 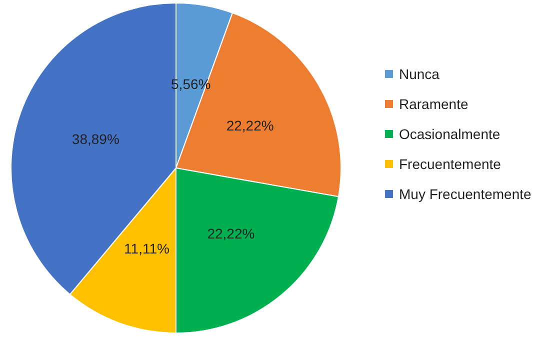 What do you see at coordinates (450, 164) in the screenshot?
I see `legend-label: Frecuentemente` at bounding box center [450, 164].